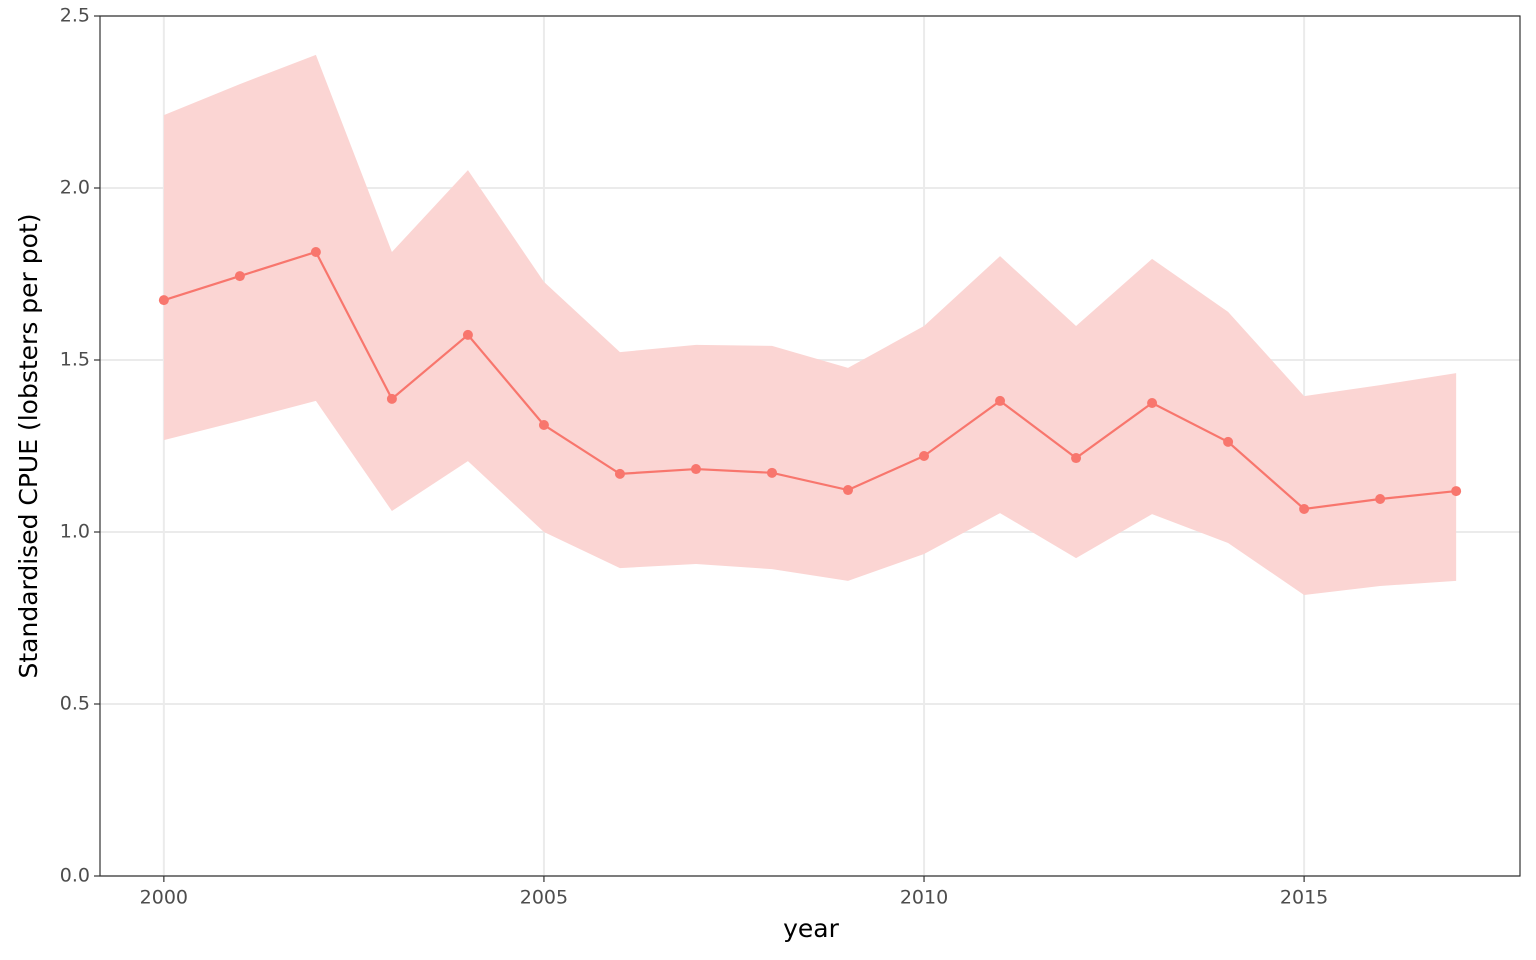  I want to click on x-tick-label: 2010, so click(924, 898).